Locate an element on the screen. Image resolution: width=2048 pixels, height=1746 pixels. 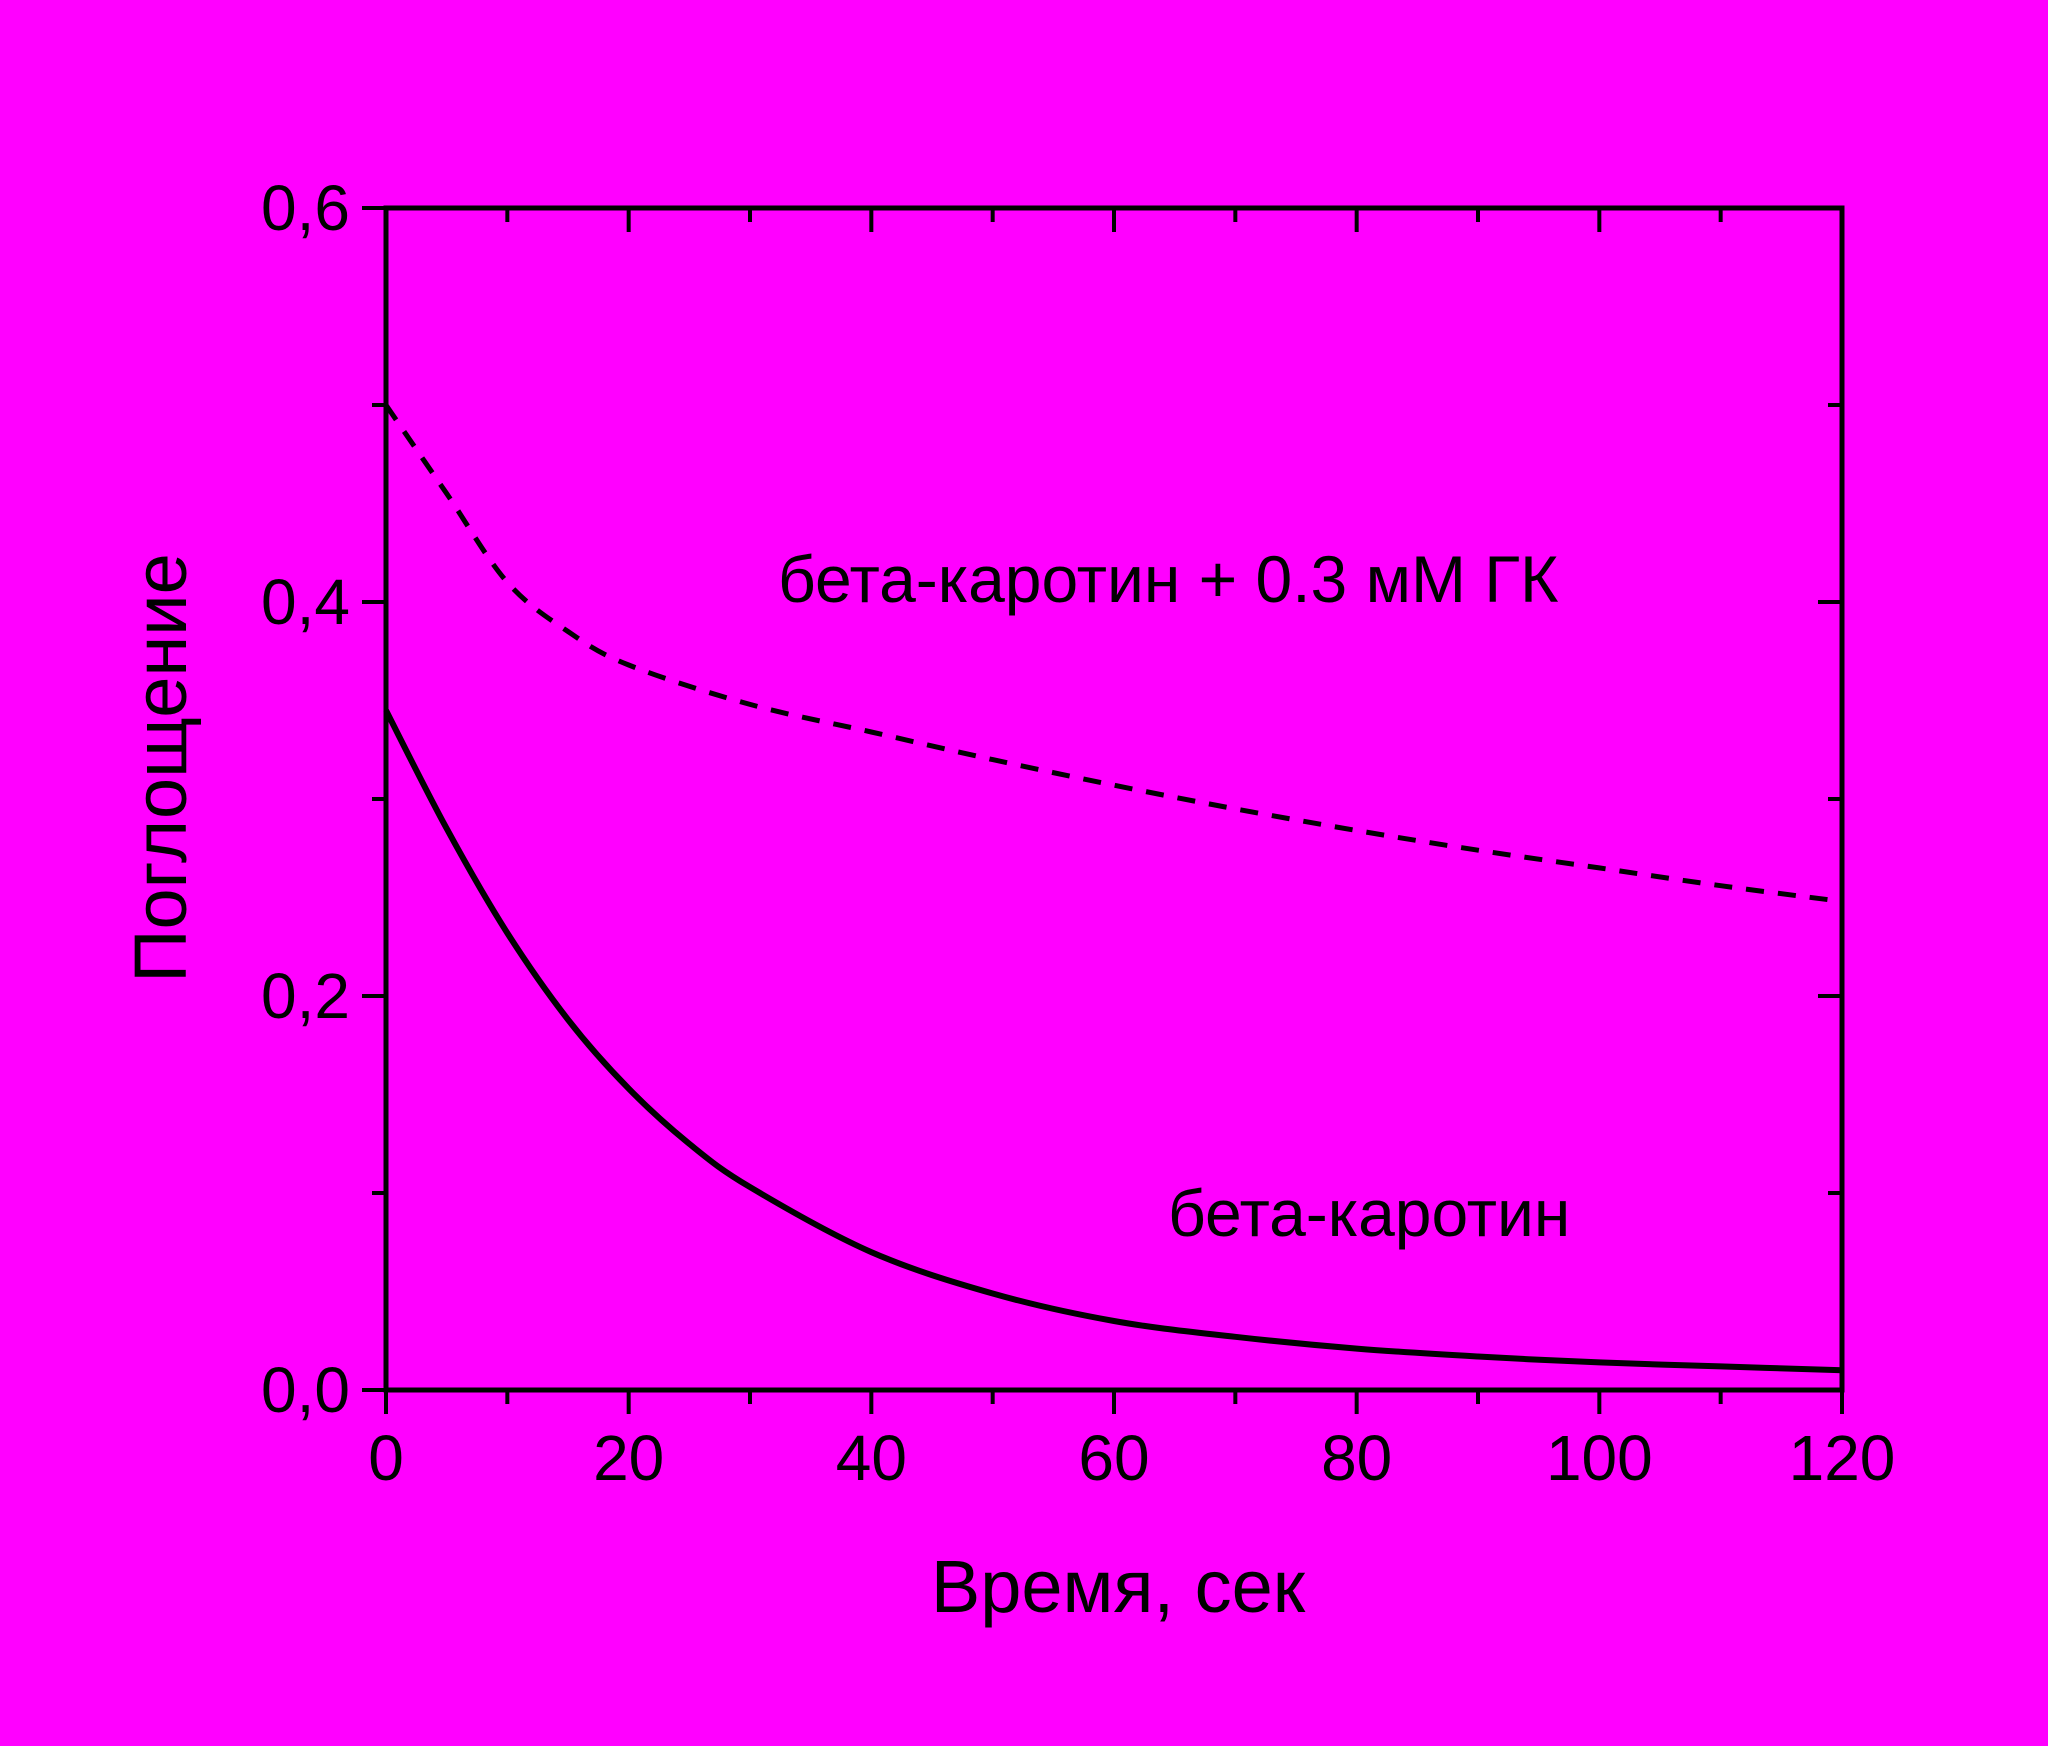
series-label-dashed: бета-каротин + 0.3 мМ ГК is located at coordinates (1168, 579).